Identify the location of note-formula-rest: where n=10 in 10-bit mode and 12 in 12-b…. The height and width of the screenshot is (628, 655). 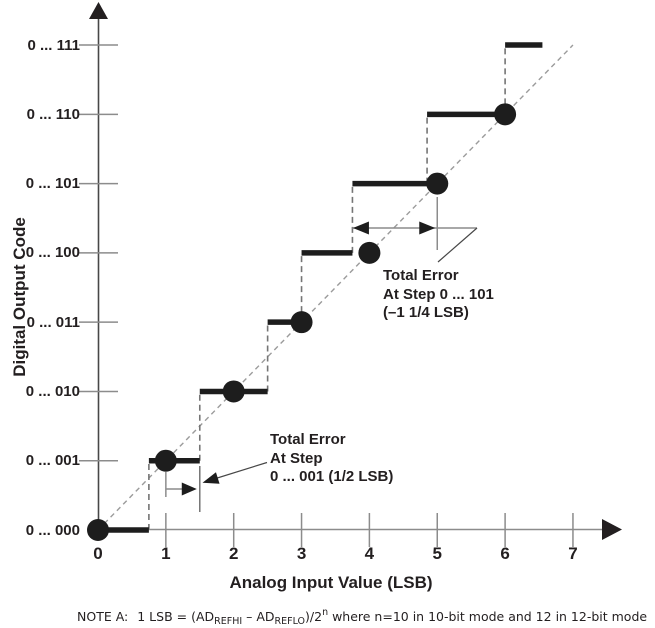
(488, 616).